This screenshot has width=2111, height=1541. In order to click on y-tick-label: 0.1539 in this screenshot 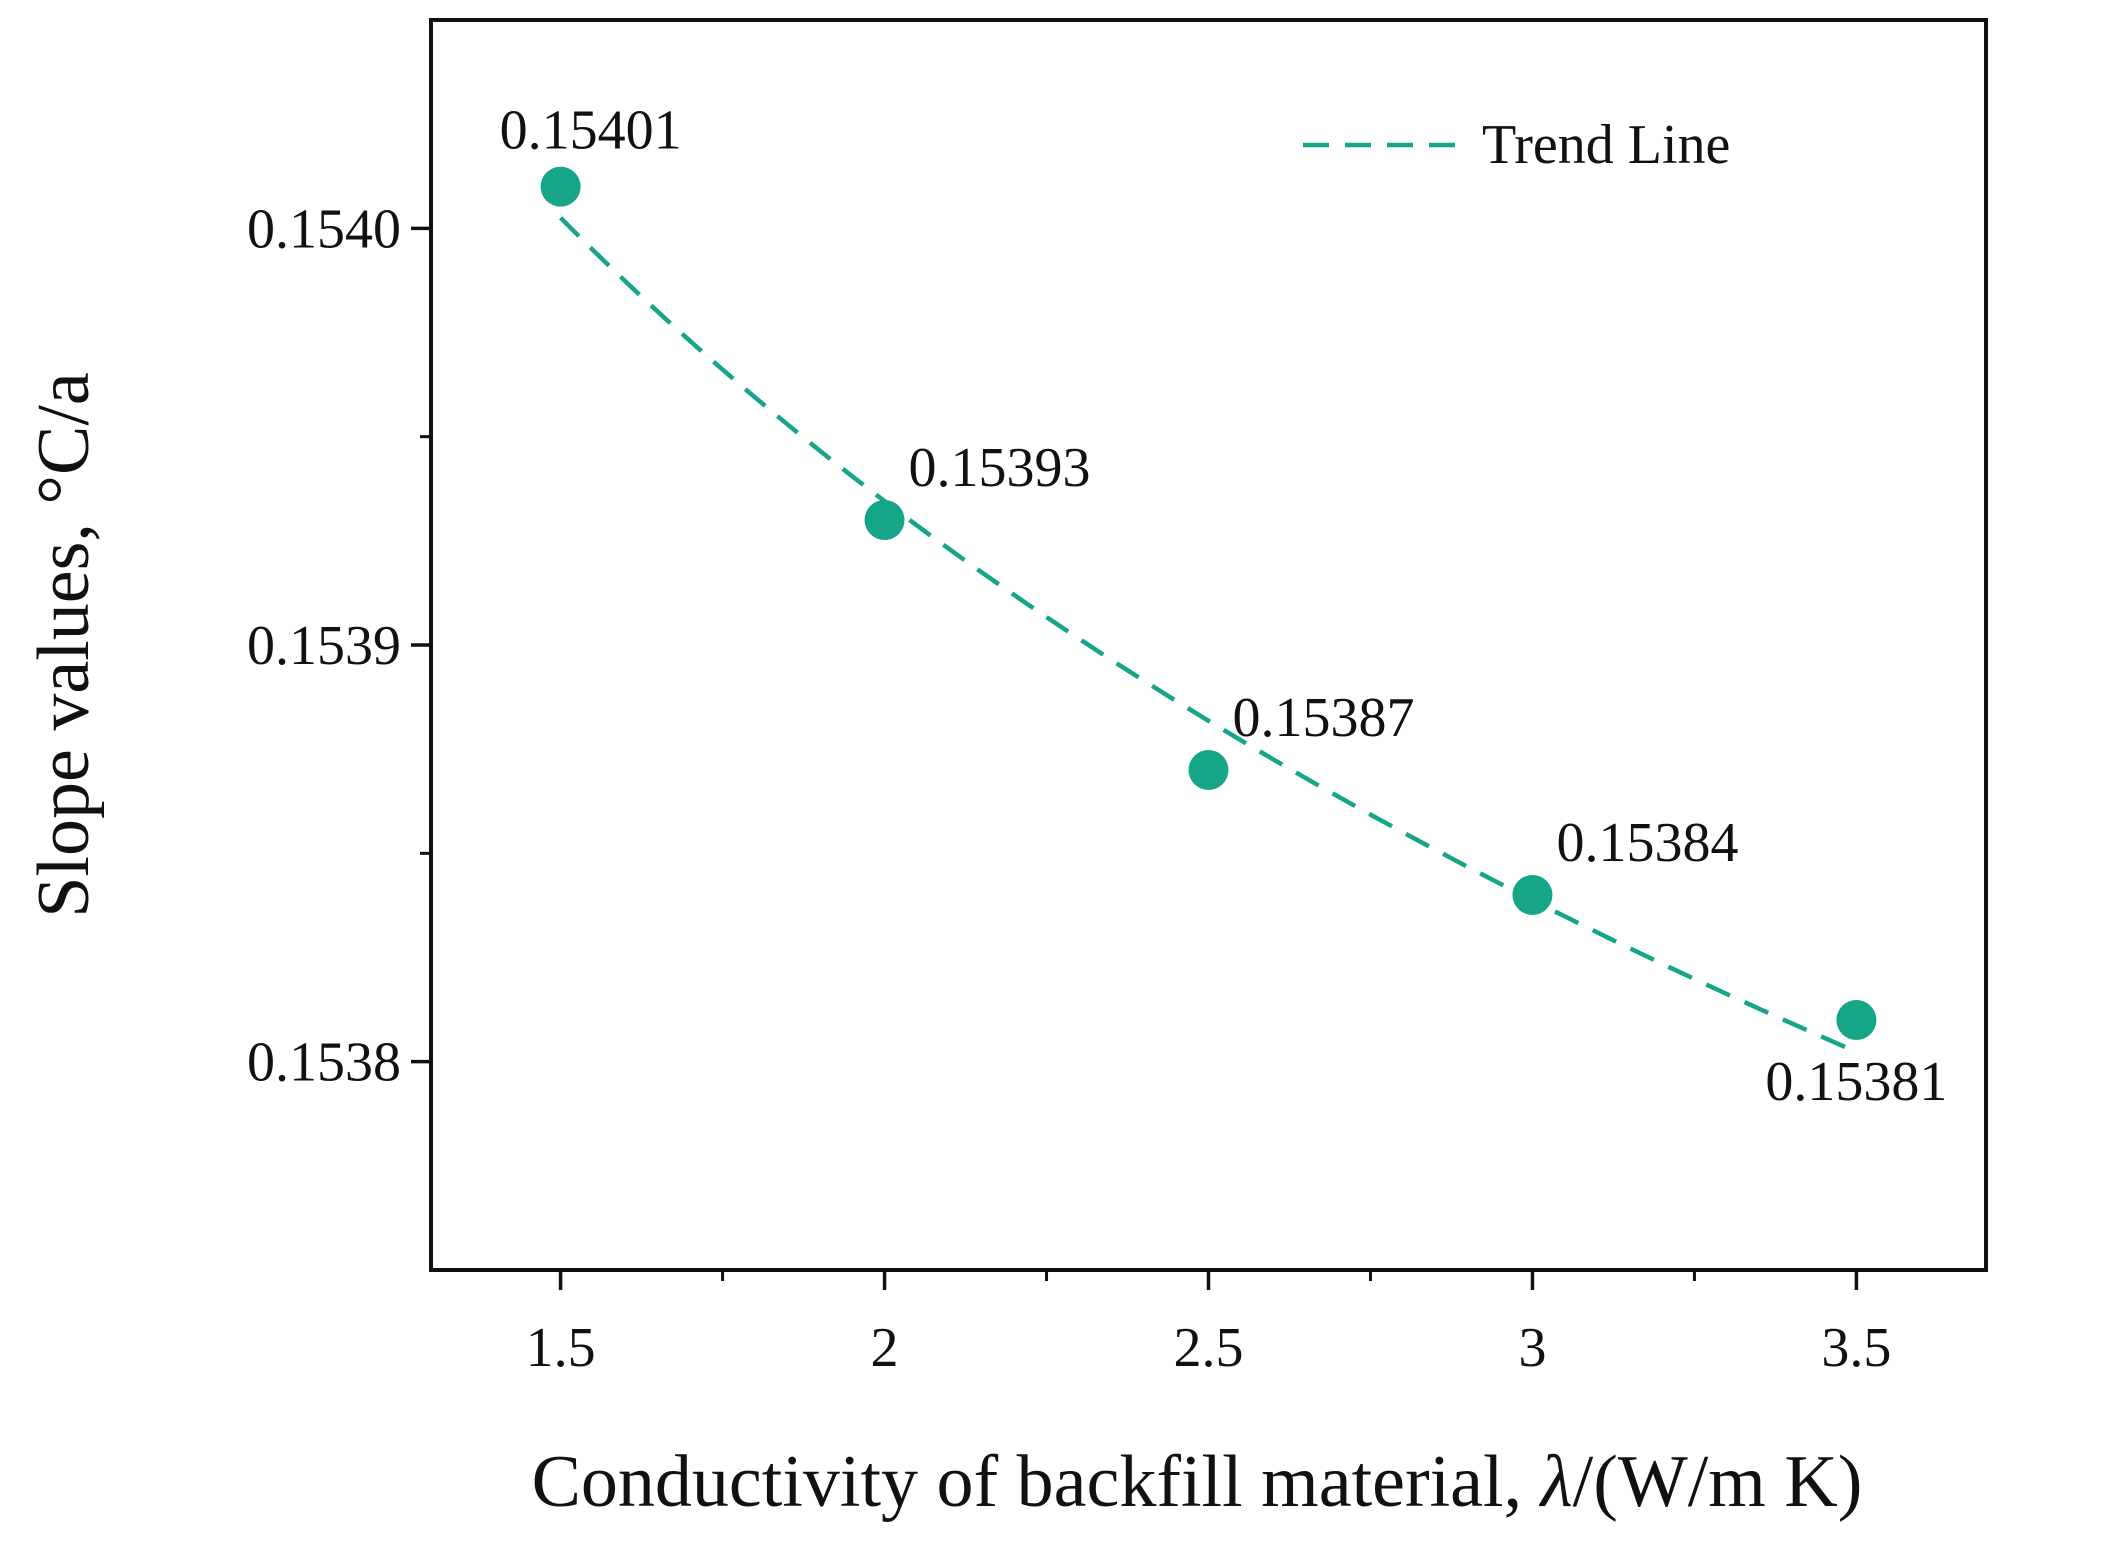, I will do `click(324, 646)`.